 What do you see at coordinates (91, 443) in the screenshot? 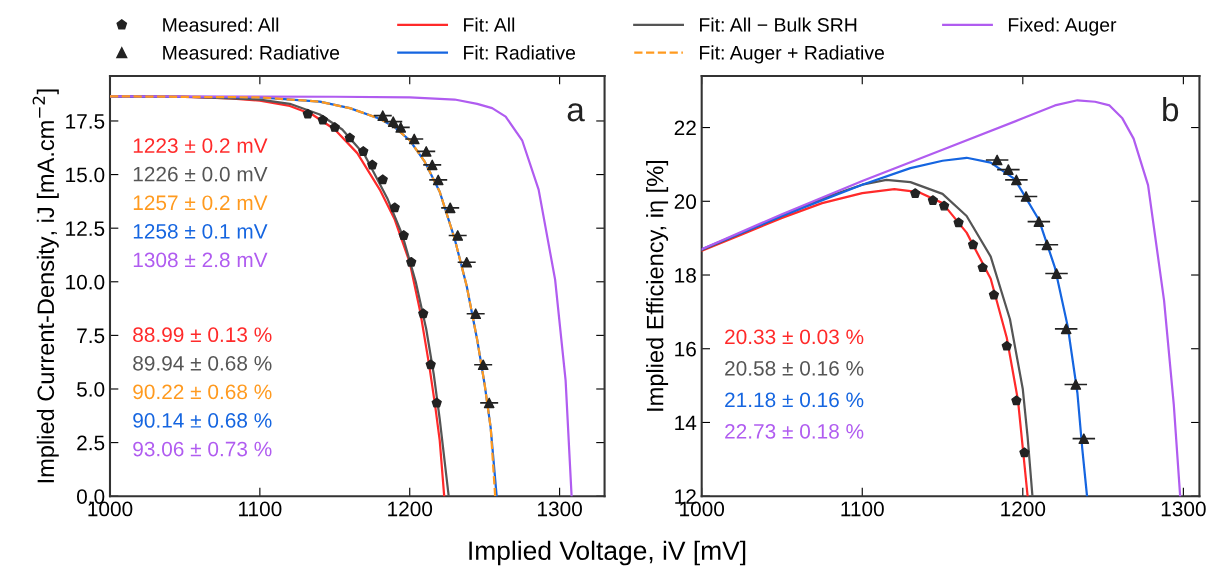
I see `y-tick-label: 2.5` at bounding box center [91, 443].